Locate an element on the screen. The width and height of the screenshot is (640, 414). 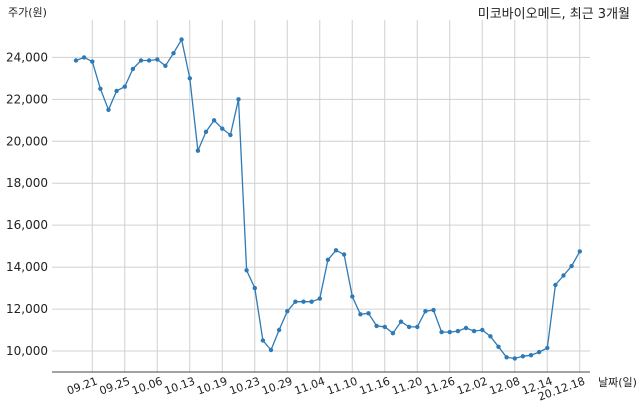
y-tick-label: 10,000 is located at coordinates (27, 351).